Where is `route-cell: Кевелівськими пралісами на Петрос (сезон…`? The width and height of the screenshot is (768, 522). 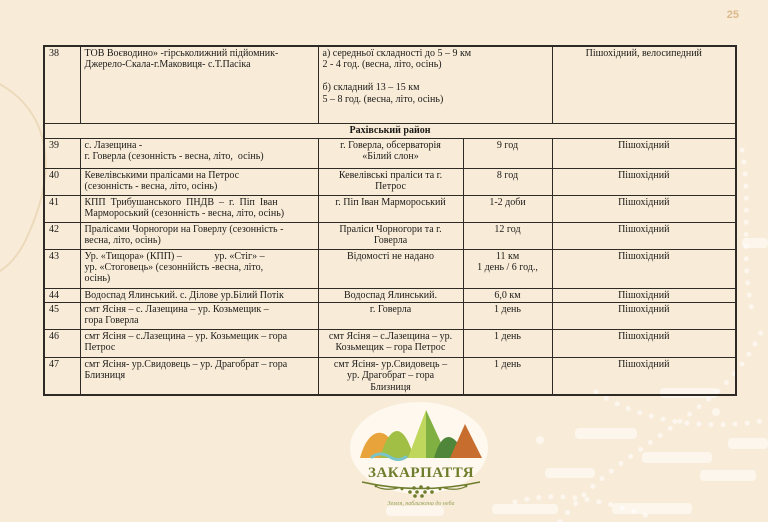
route-cell: Кевелівськими пралісами на Петрос (сезон… is located at coordinates (199, 181).